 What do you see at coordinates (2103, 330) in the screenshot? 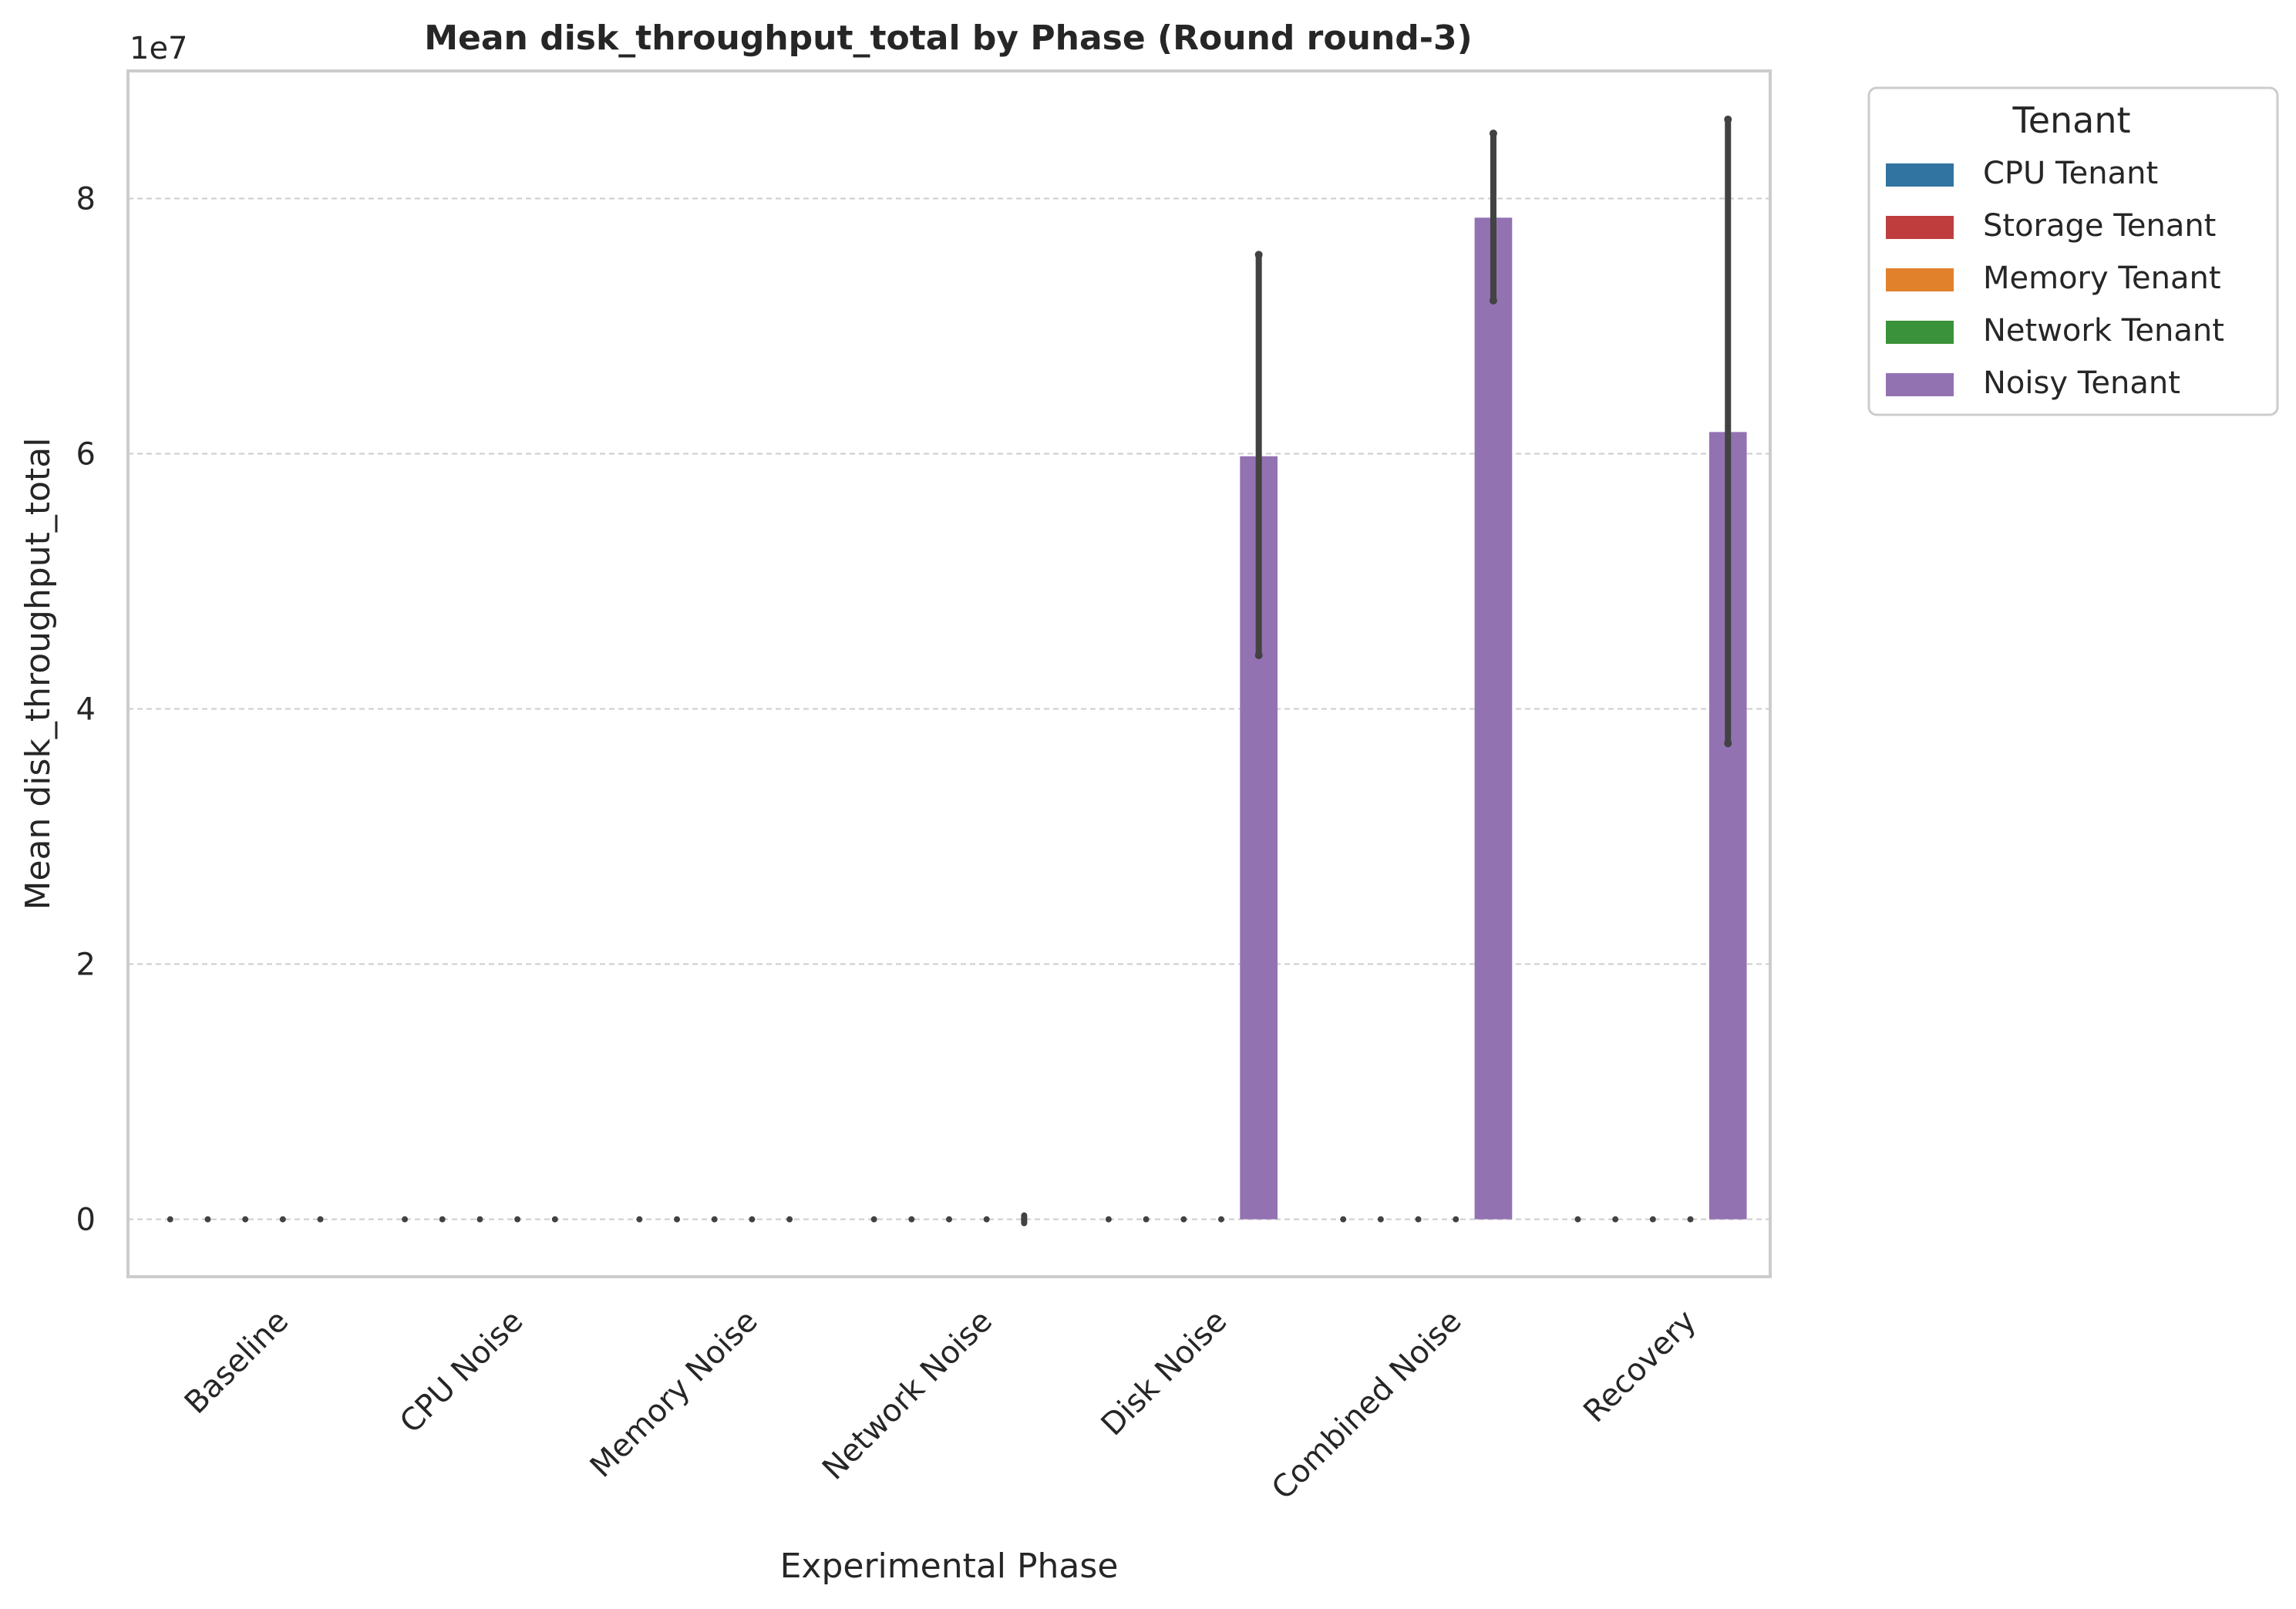
I see `legend-entry-label: Network Tenant` at bounding box center [2103, 330].